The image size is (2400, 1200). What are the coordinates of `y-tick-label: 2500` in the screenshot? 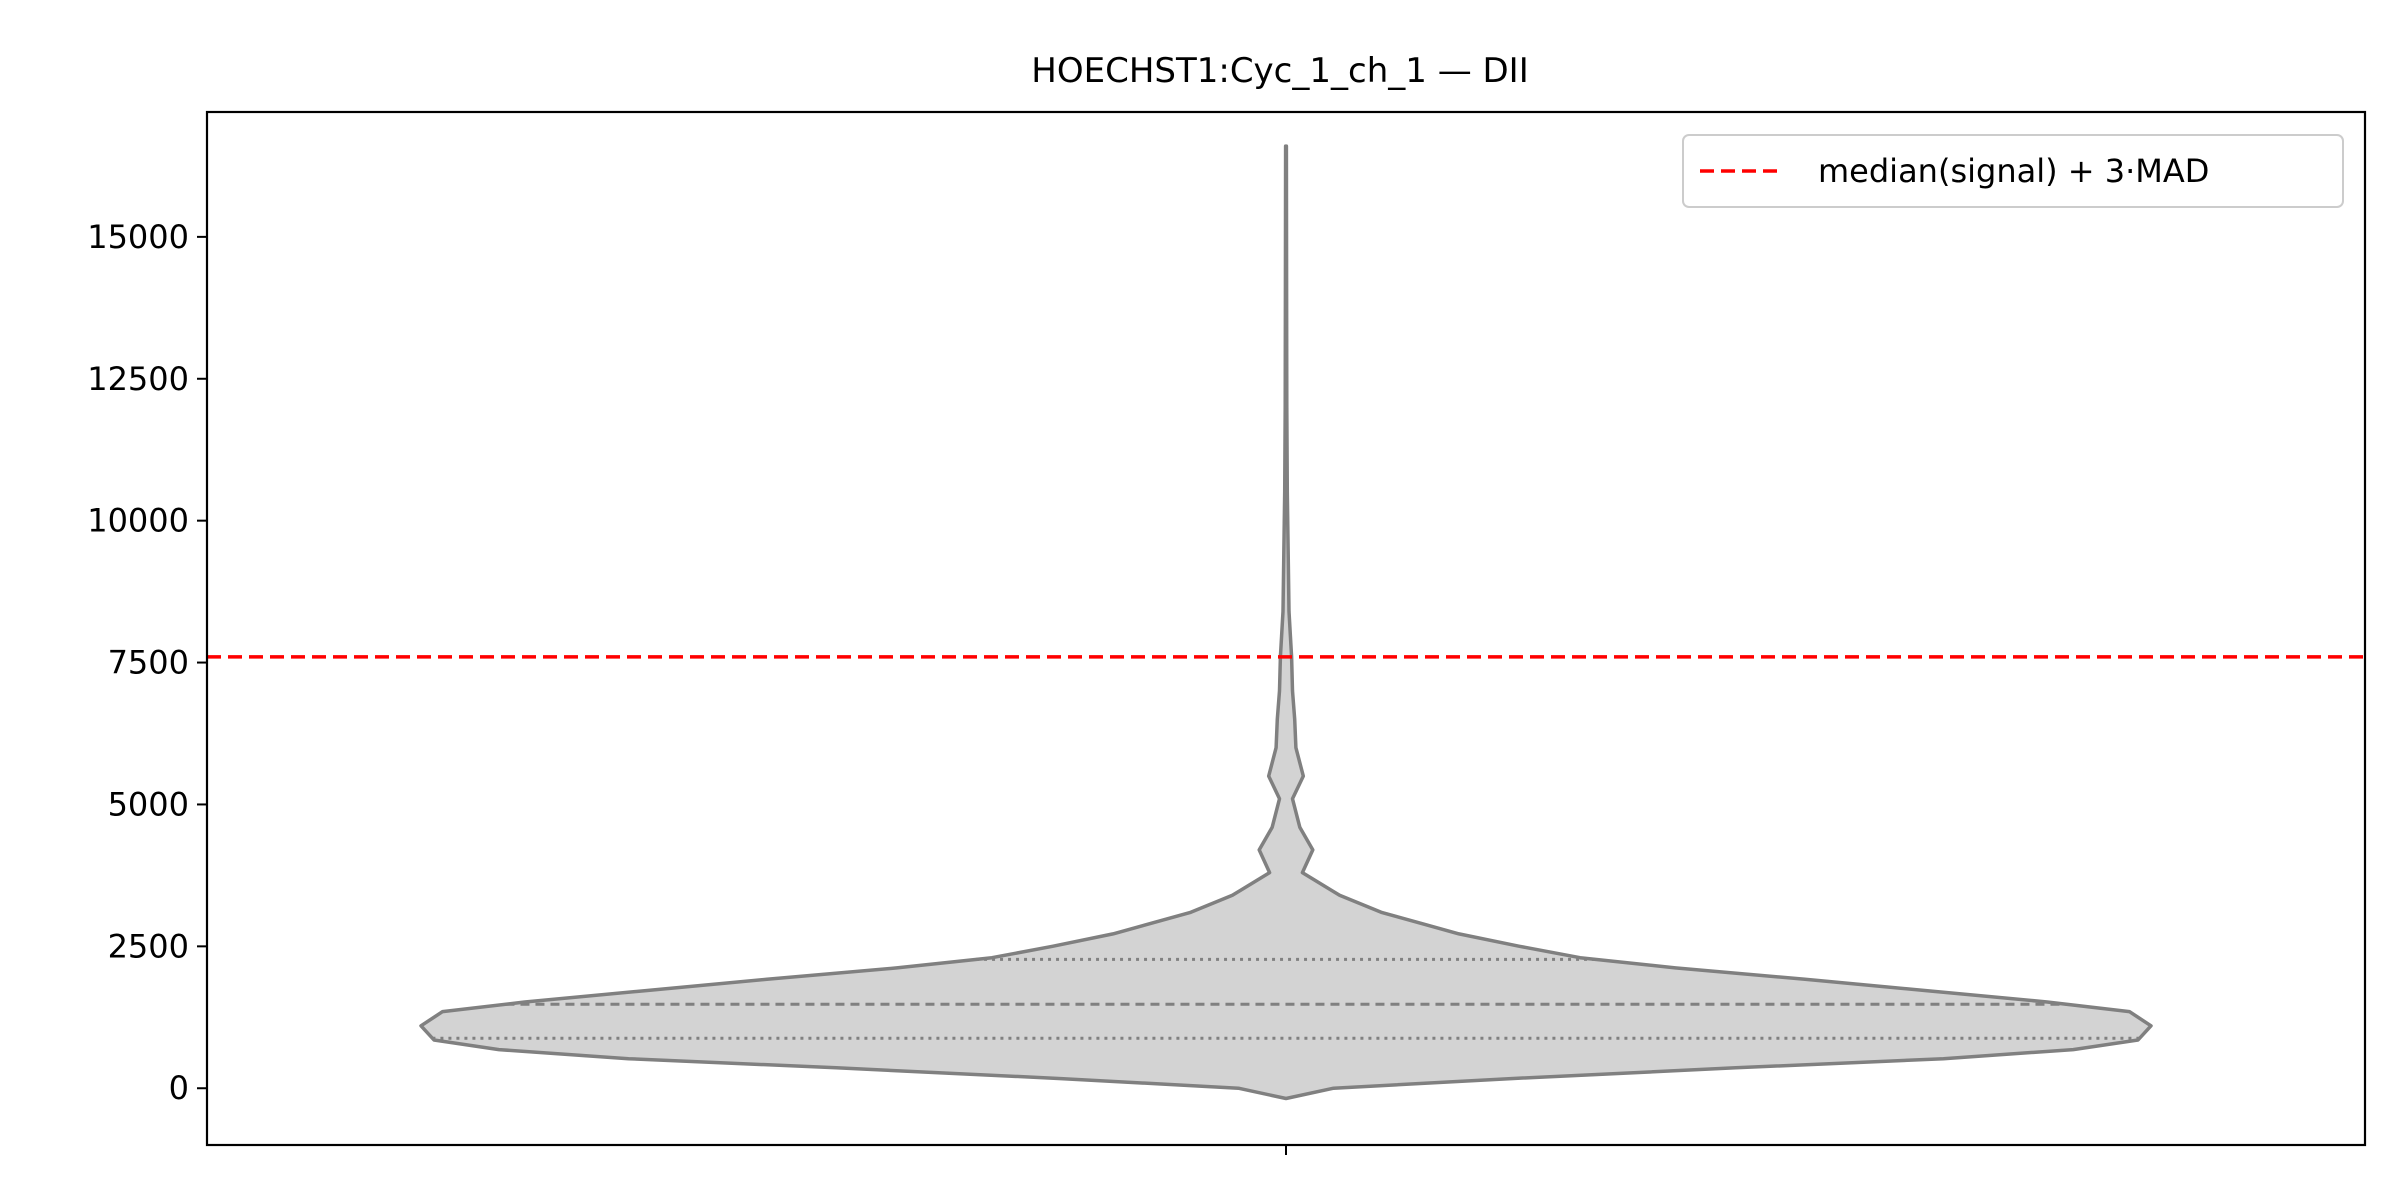 It's located at (148, 946).